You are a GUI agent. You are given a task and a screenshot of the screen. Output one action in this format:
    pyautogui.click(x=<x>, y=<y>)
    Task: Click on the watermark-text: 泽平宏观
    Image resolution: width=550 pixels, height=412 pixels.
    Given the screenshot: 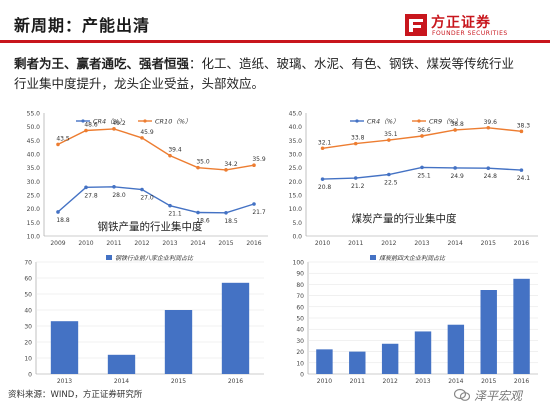 What is the action you would take?
    pyautogui.click(x=498, y=396)
    